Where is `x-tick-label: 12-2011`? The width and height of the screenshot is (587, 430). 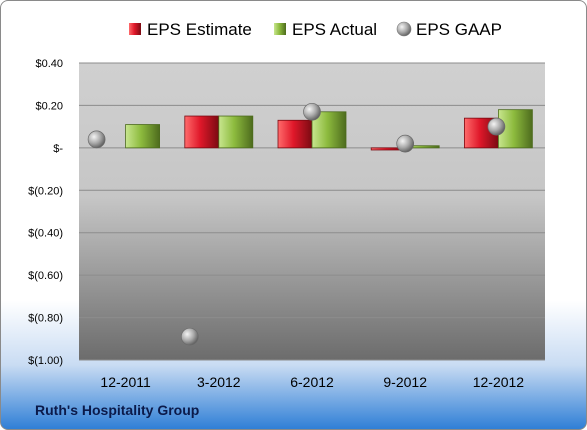
x-tick-label: 12-2011 is located at coordinates (125, 382).